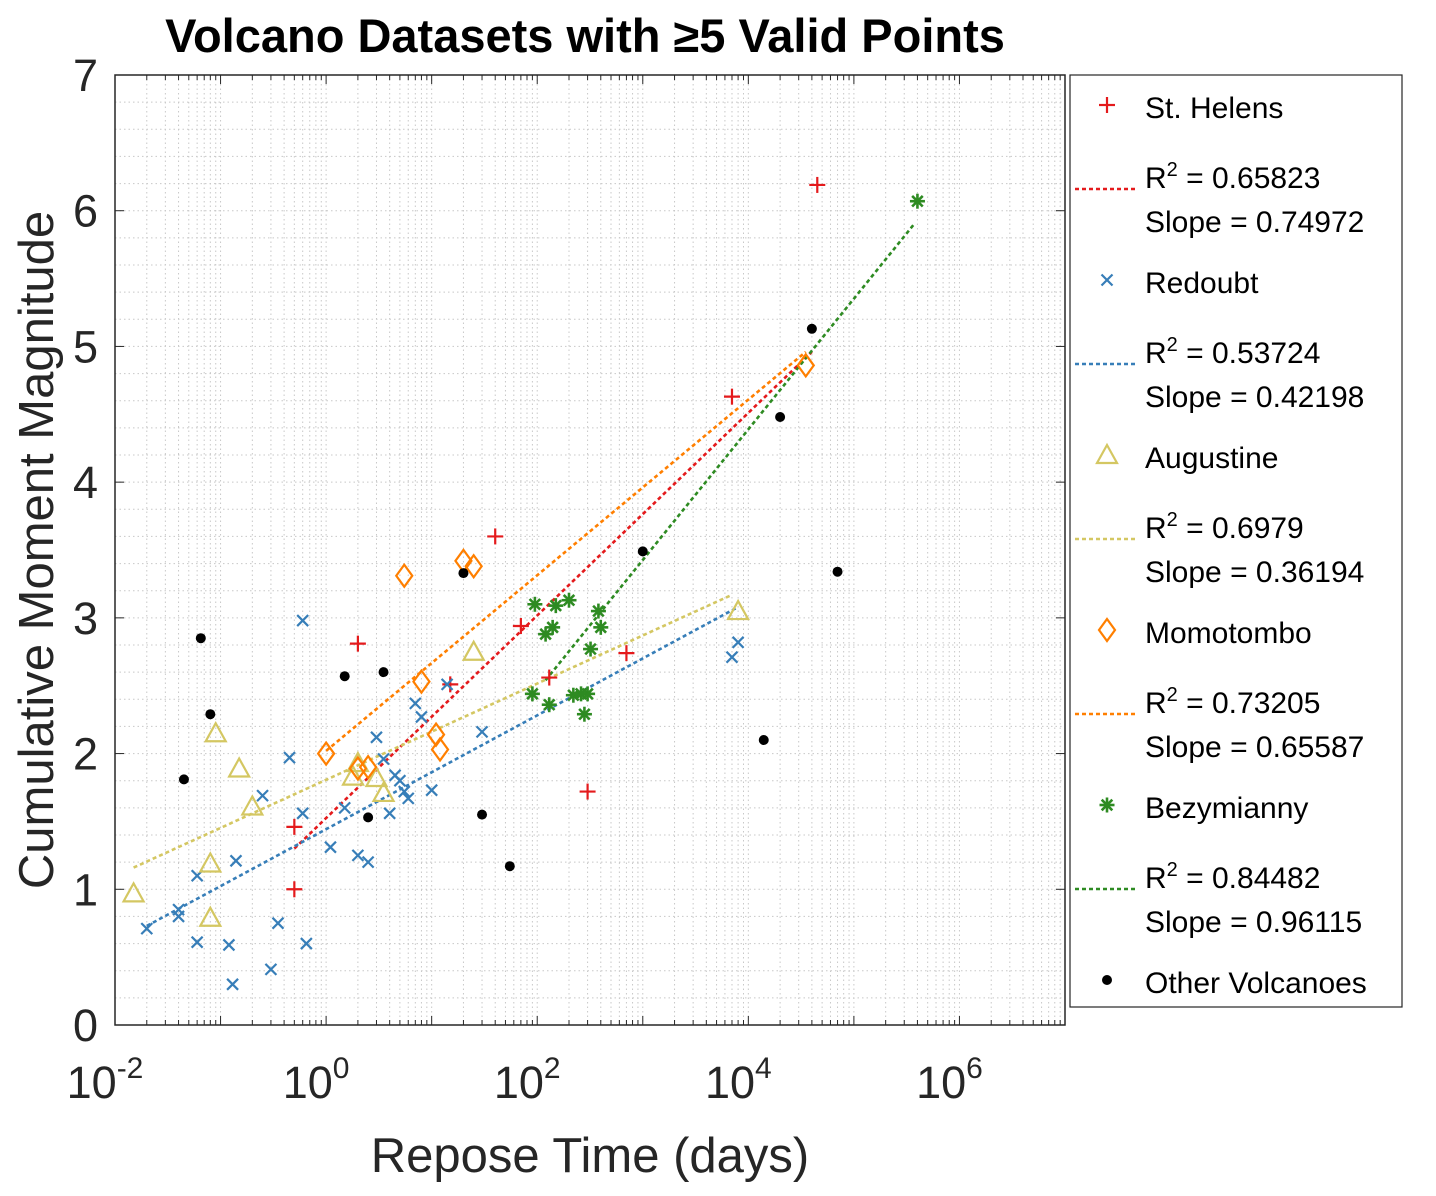 The width and height of the screenshot is (1436, 1196). I want to click on x-tick-label: 10², so click(527, 1080).